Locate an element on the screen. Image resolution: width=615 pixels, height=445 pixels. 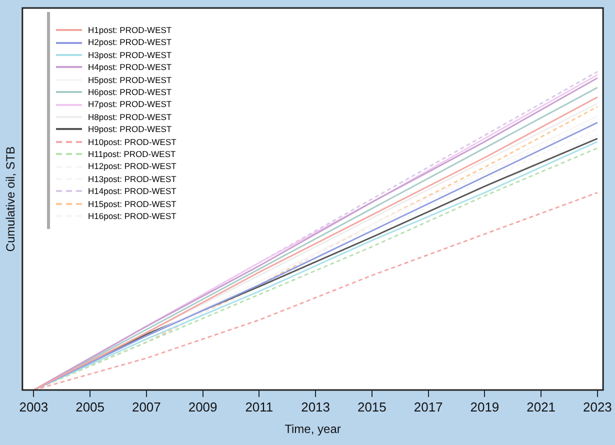
x-tick-label: 2013 is located at coordinates (315, 406).